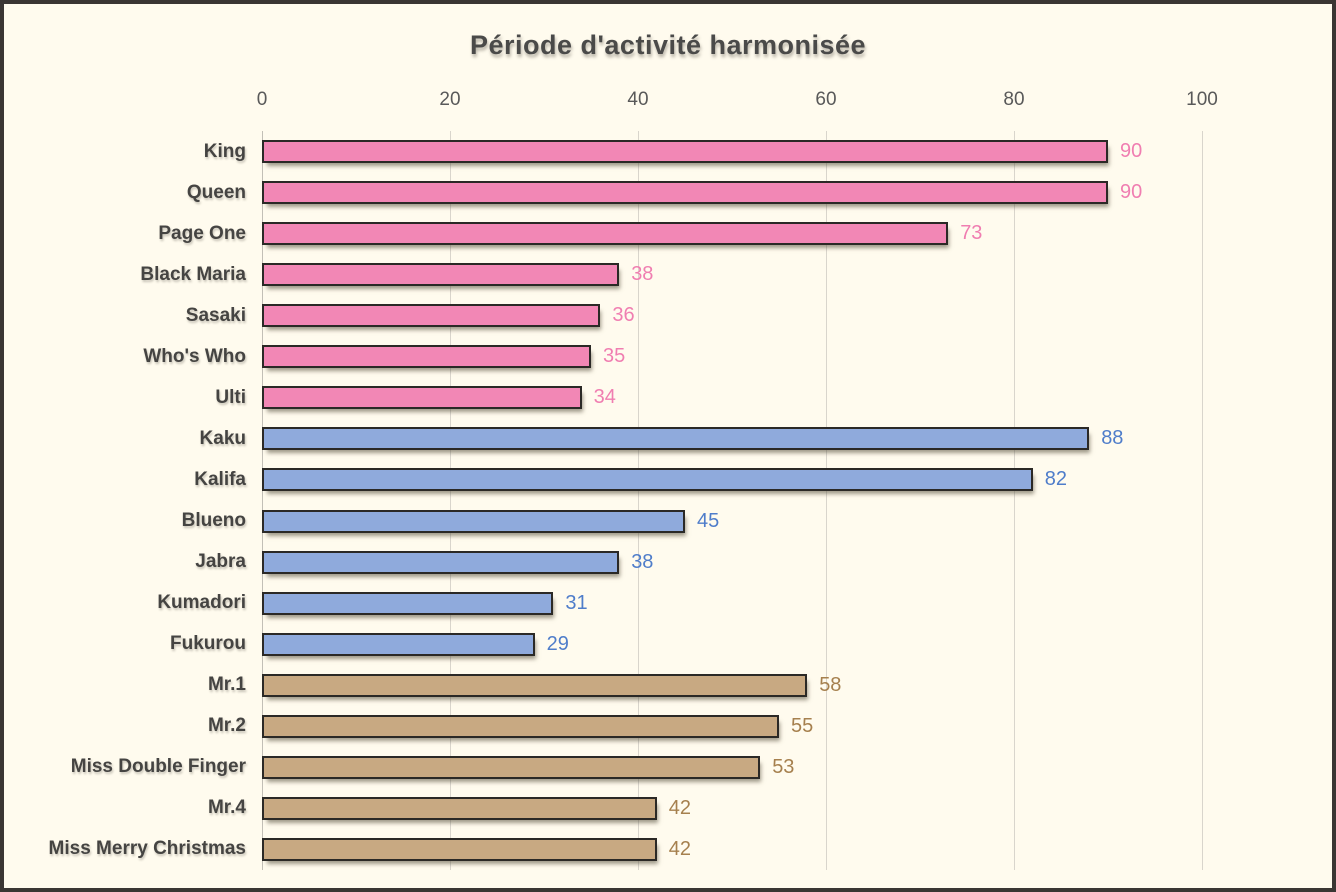 Image resolution: width=1336 pixels, height=892 pixels. I want to click on x-tick-label: 40, so click(638, 99).